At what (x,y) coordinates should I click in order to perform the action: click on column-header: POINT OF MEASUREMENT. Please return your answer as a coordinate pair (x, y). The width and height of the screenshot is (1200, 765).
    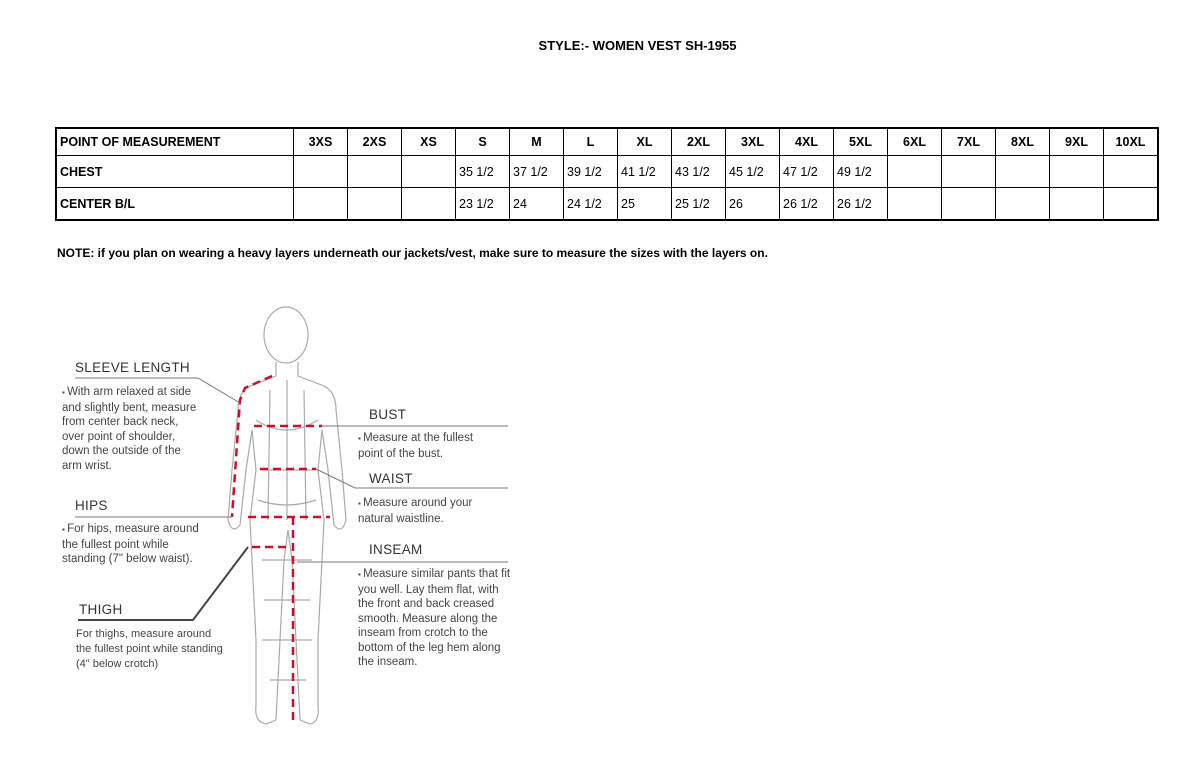
    Looking at the image, I should click on (174, 141).